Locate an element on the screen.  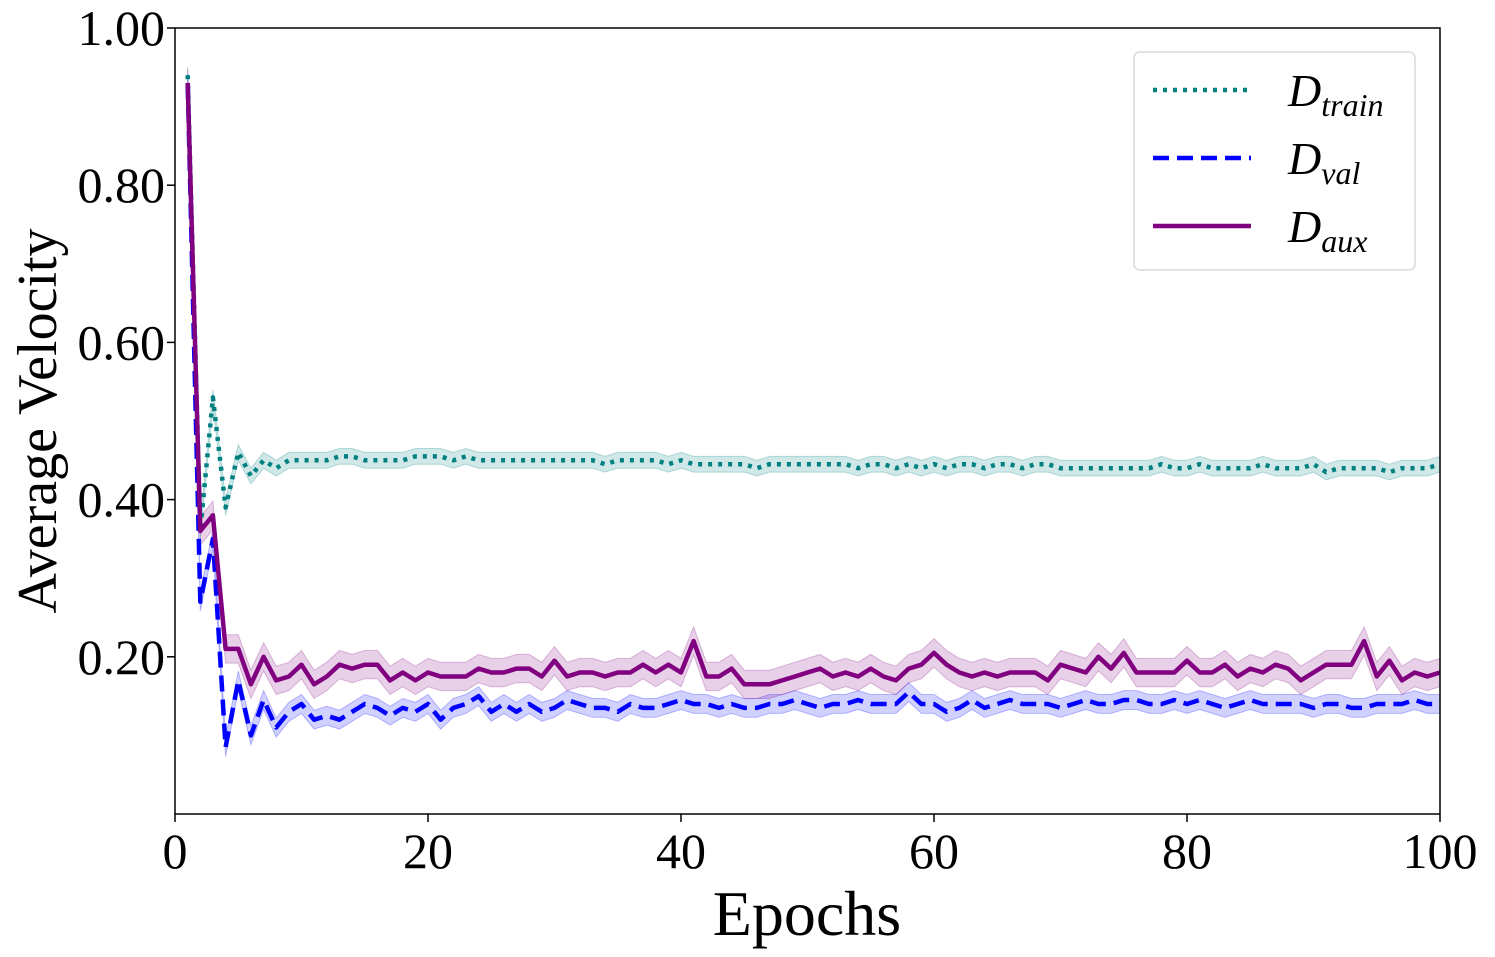
x-tick-label: 100 is located at coordinates (1440, 851).